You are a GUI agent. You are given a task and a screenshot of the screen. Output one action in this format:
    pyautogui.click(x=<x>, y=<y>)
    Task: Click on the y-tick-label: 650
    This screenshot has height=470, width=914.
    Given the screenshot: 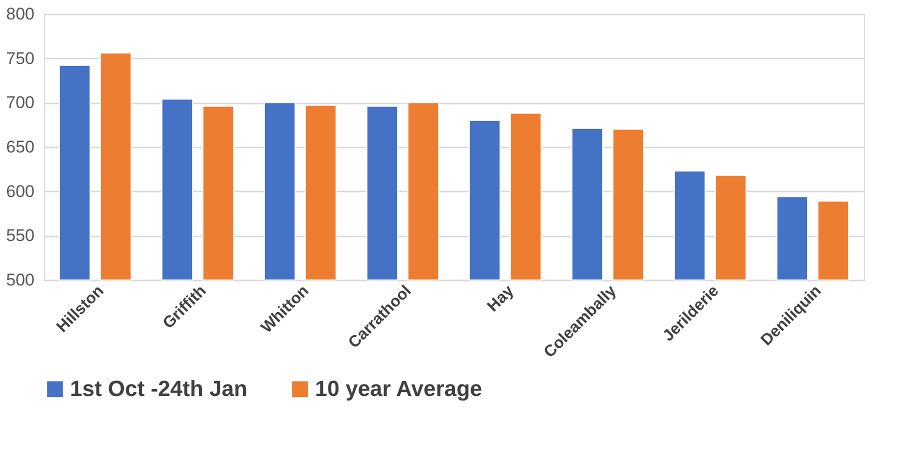 What is the action you would take?
    pyautogui.click(x=20, y=147)
    